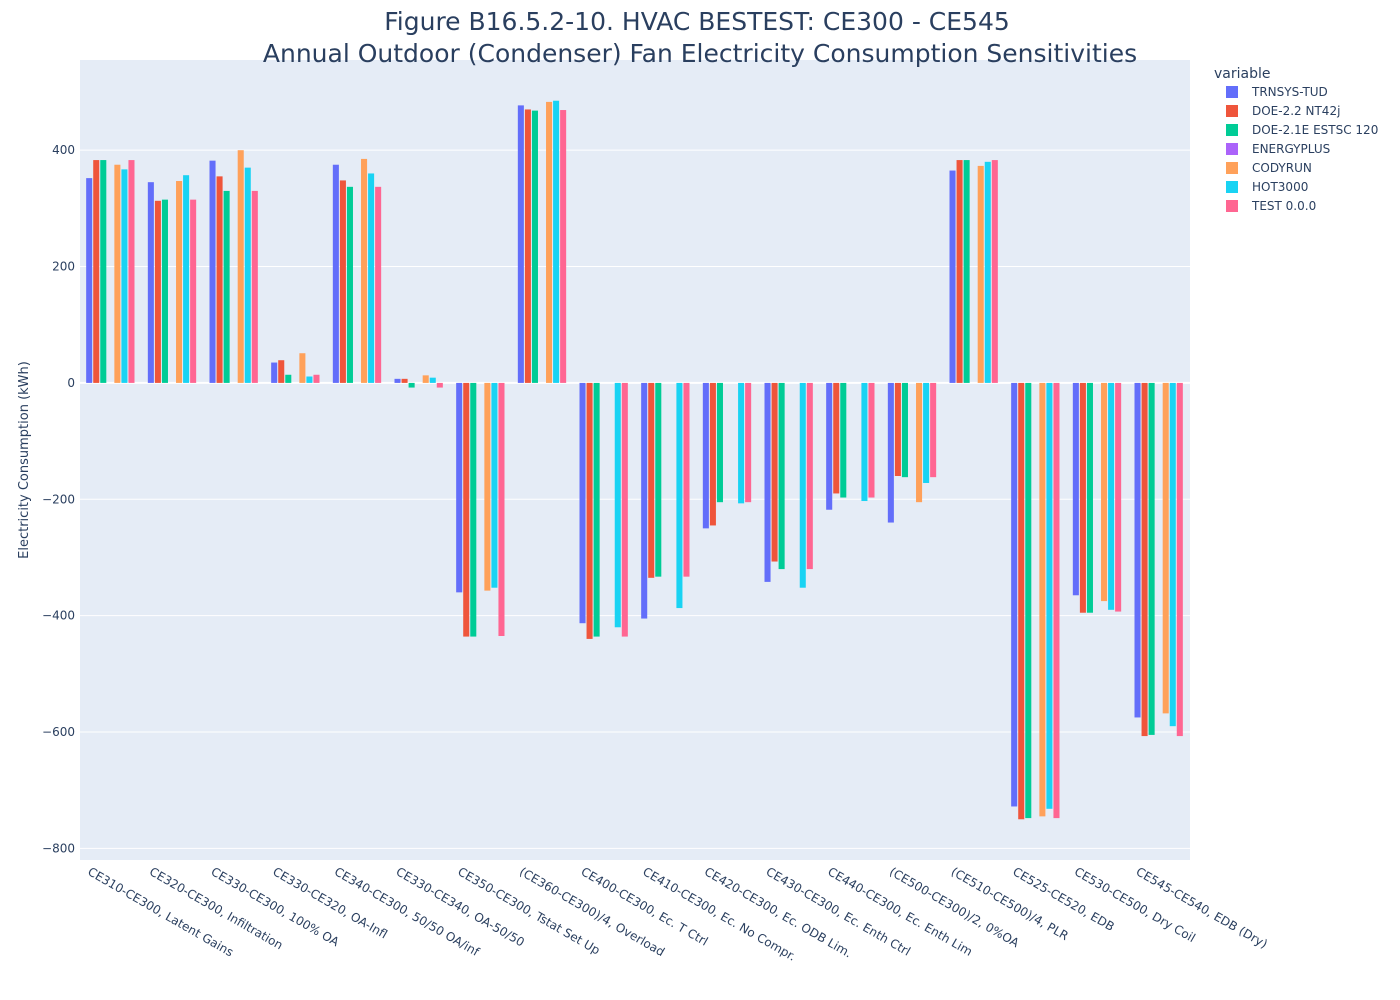 This screenshot has height=1000, width=1400. I want to click on legend-item-label: CODYRUN, so click(1282, 168).